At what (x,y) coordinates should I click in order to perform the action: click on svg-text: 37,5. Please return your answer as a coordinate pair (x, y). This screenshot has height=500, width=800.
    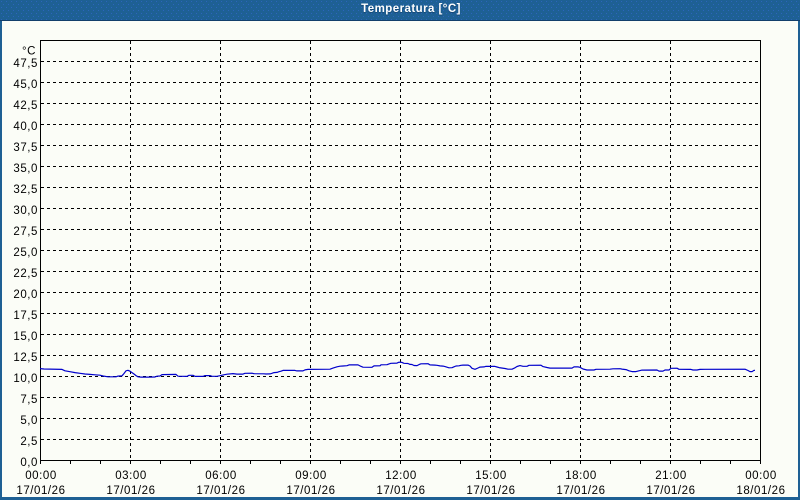
    Looking at the image, I should click on (25, 148).